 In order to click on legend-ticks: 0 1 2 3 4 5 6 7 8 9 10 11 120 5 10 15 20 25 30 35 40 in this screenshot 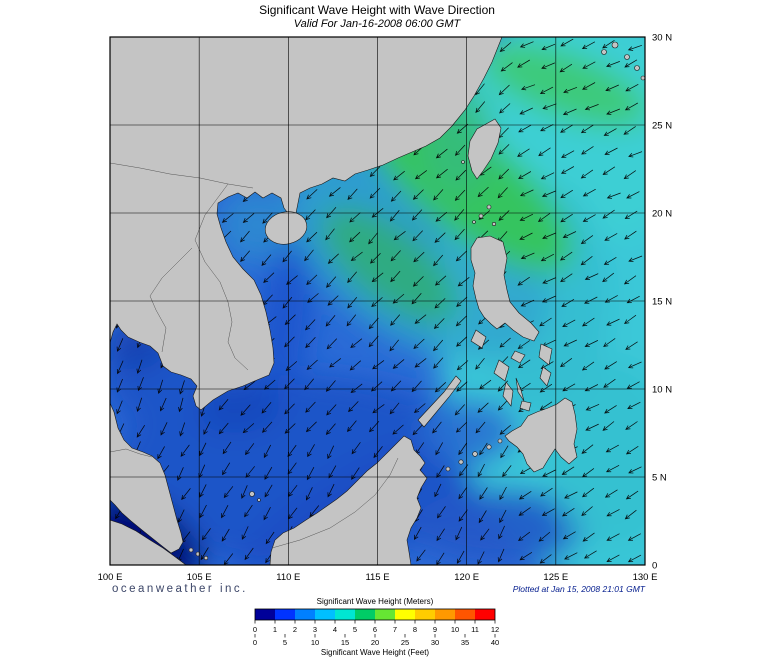, I will do `click(376, 633)`.